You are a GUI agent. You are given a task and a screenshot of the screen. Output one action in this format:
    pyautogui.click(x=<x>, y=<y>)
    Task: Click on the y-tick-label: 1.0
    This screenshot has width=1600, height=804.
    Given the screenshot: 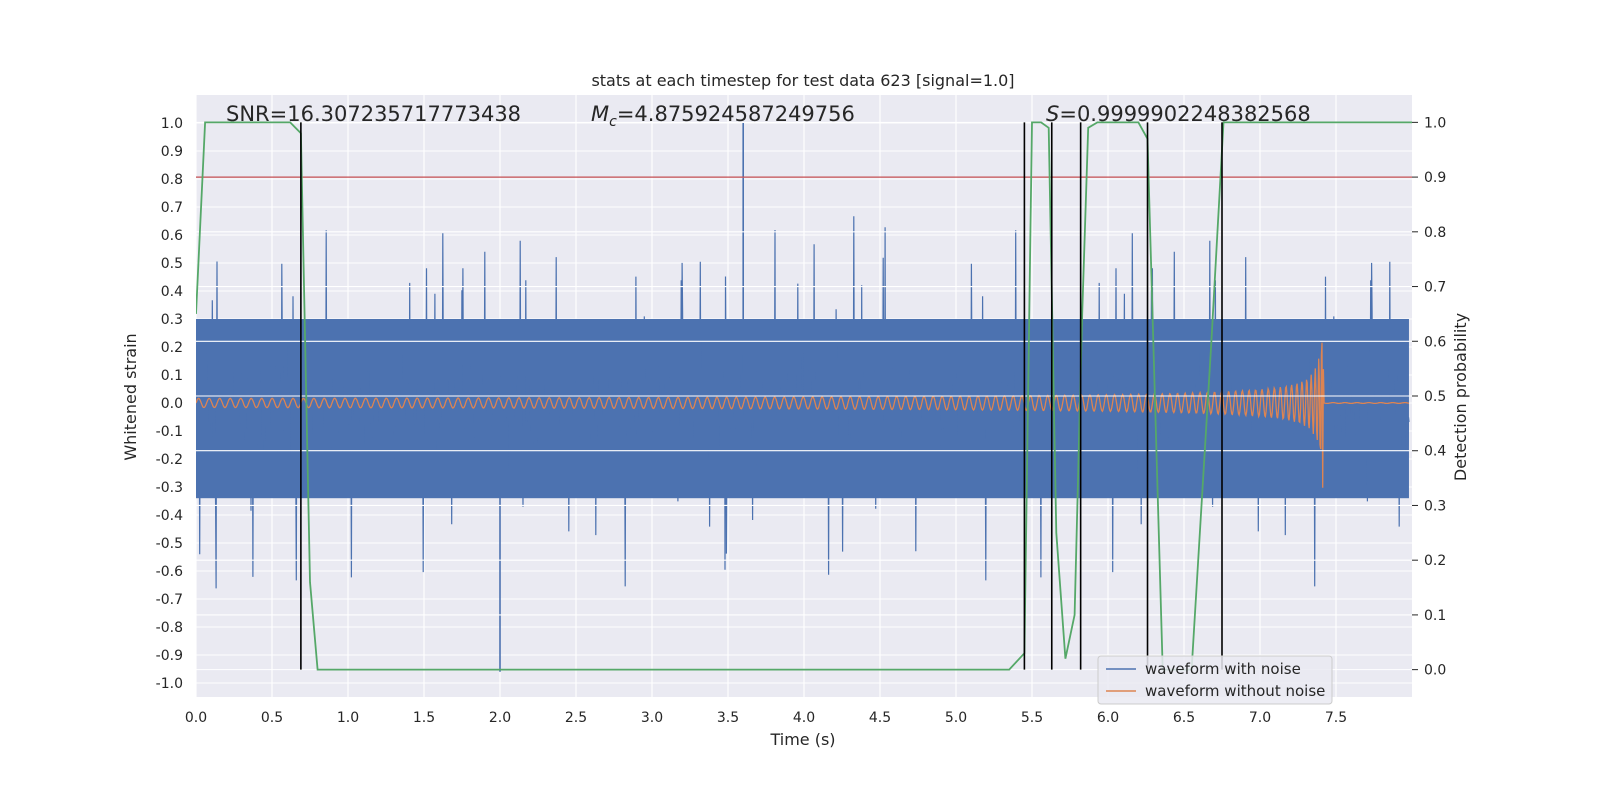 What is the action you would take?
    pyautogui.click(x=172, y=124)
    